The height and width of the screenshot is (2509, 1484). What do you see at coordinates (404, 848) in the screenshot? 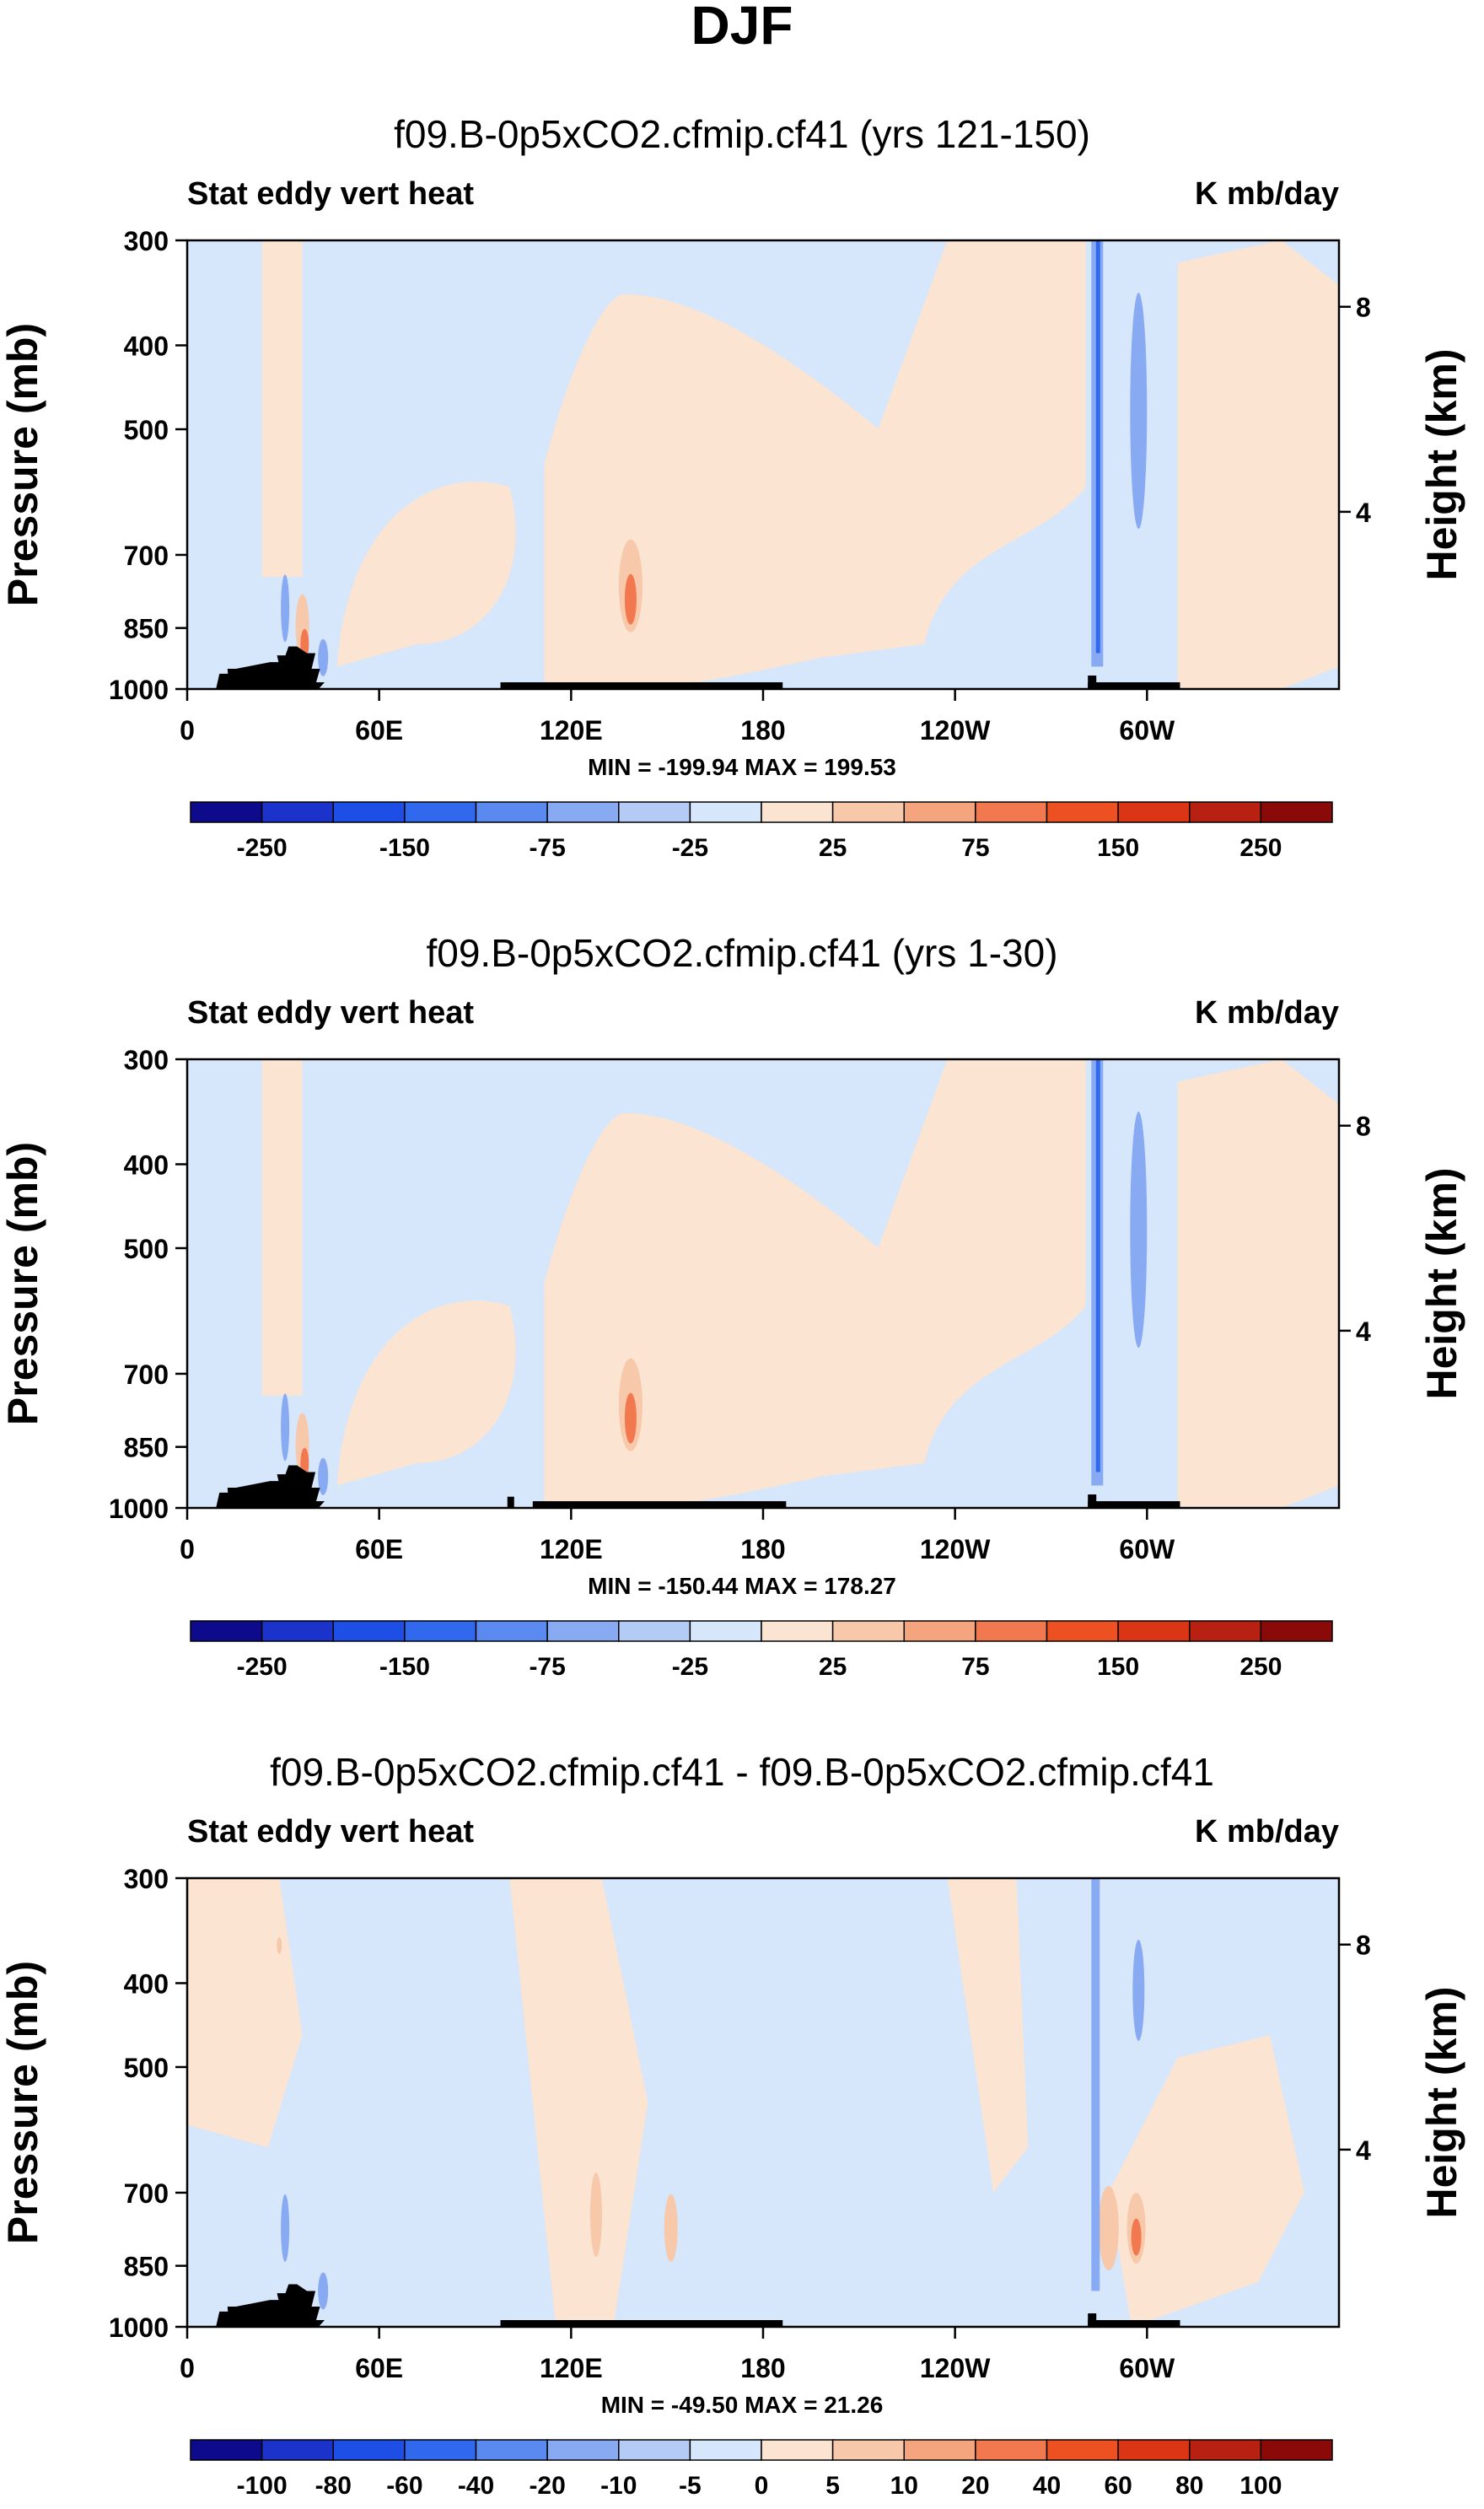
I see `colorbar-label: -150` at bounding box center [404, 848].